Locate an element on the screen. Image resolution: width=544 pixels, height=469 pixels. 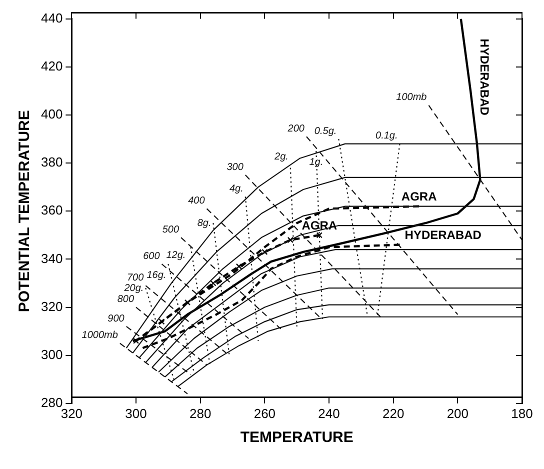
series-label: 2g. is located at coordinates (281, 157).